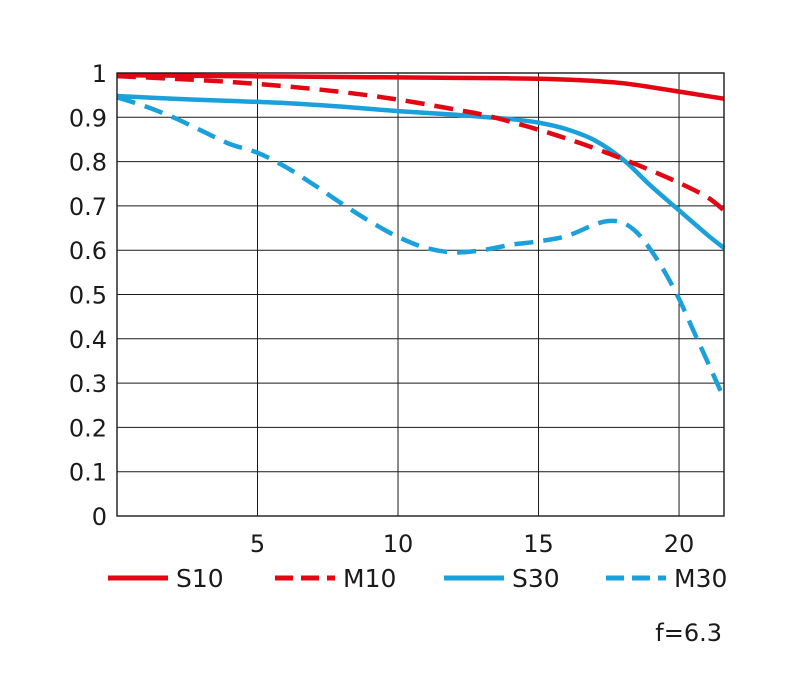 This screenshot has height=700, width=800. Describe the element at coordinates (688, 633) in the screenshot. I see `aperture-annotation: f=6.3` at that location.